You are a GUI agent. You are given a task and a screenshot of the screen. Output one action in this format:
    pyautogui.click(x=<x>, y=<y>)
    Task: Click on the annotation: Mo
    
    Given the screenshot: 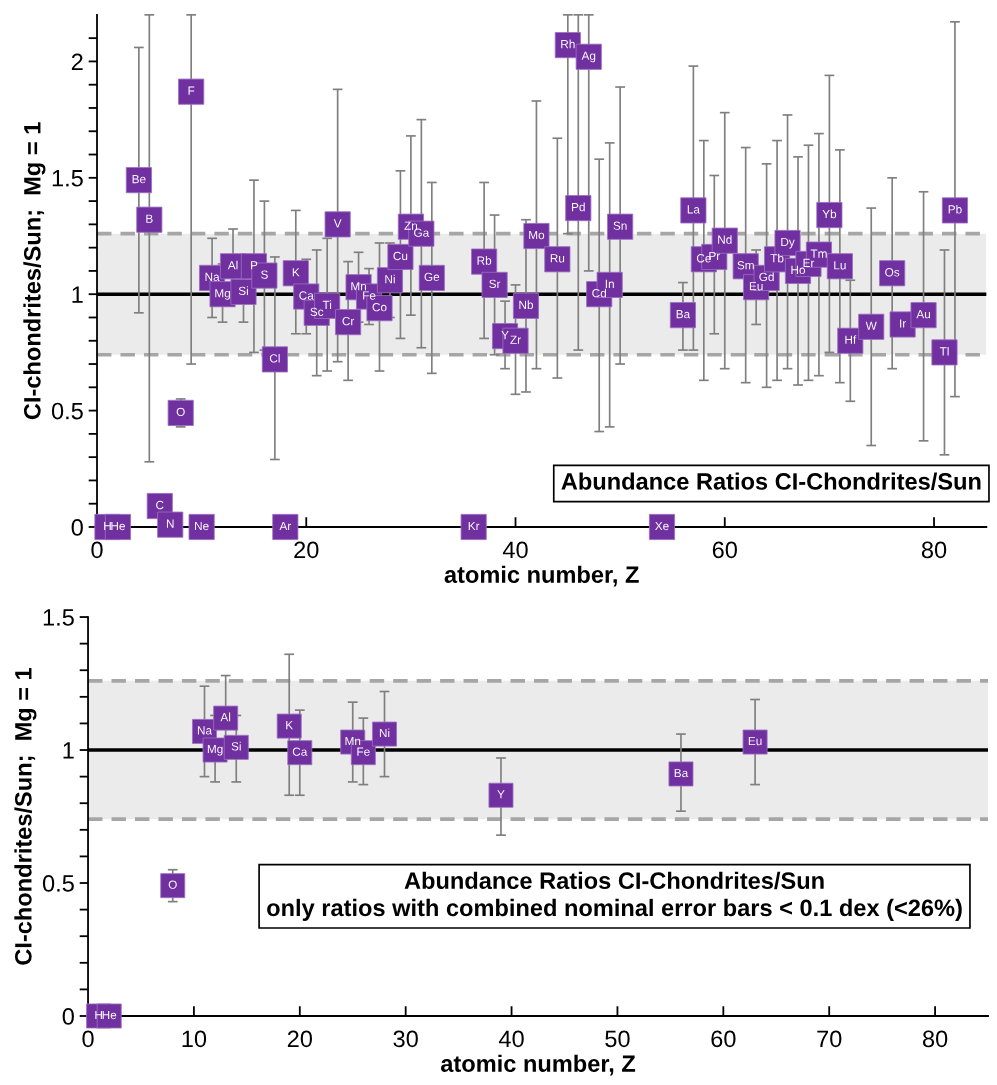 What is the action you would take?
    pyautogui.click(x=537, y=235)
    